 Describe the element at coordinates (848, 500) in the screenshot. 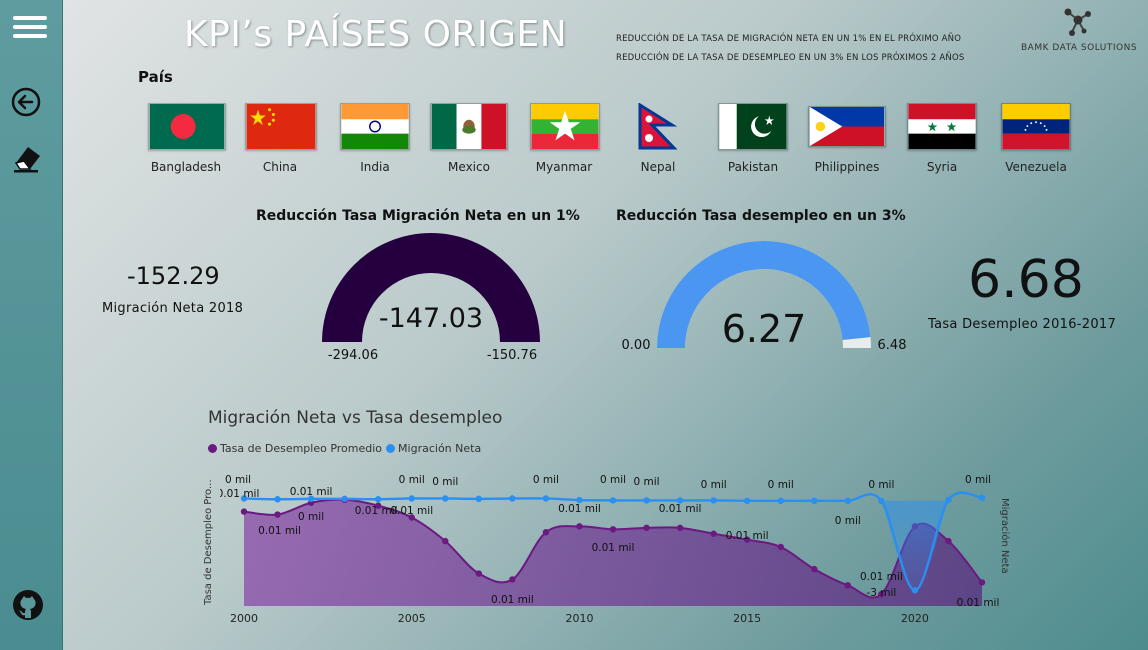

I see `migration-point-2018` at that location.